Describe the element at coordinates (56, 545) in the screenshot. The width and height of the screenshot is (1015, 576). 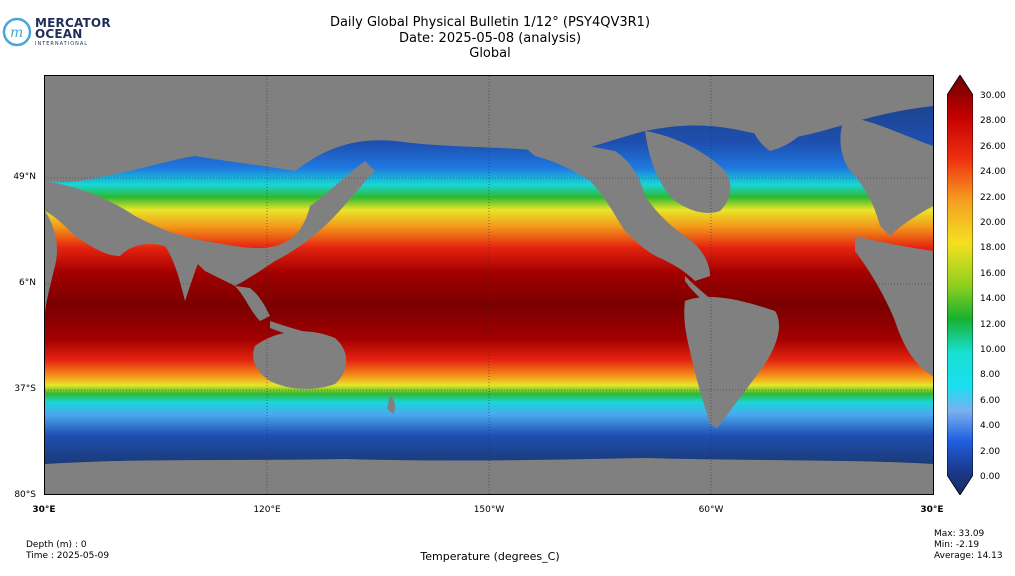
I see `depth-label: Depth (m) : 0` at that location.